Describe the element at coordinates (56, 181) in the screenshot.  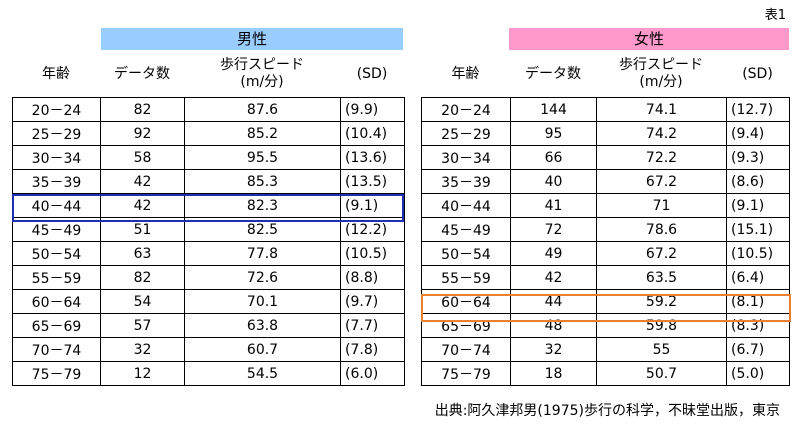
I see `male-age-cell: 35－39` at that location.